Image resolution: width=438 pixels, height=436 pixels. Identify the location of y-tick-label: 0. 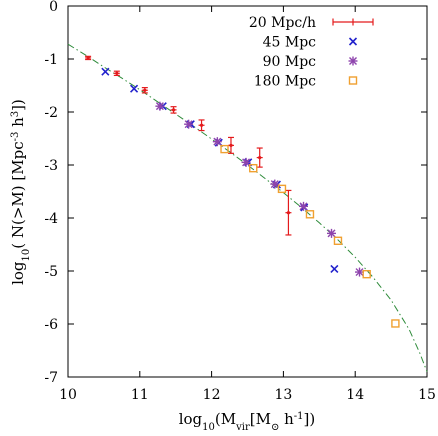
(53, 7).